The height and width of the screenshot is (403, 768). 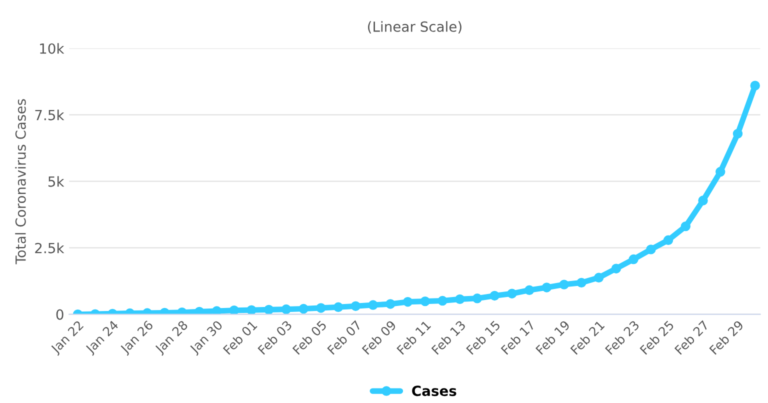 What do you see at coordinates (434, 391) in the screenshot?
I see `legend-label: Cases` at bounding box center [434, 391].